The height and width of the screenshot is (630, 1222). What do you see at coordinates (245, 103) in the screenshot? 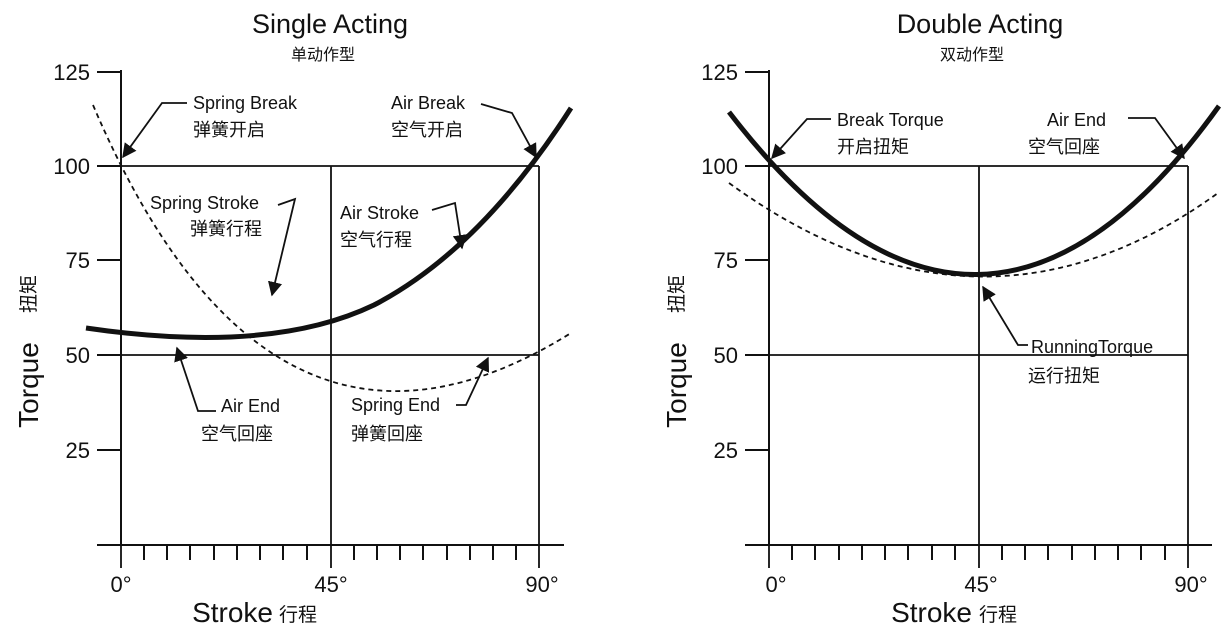
I see `annotation-spring-break: Spring Break` at bounding box center [245, 103].